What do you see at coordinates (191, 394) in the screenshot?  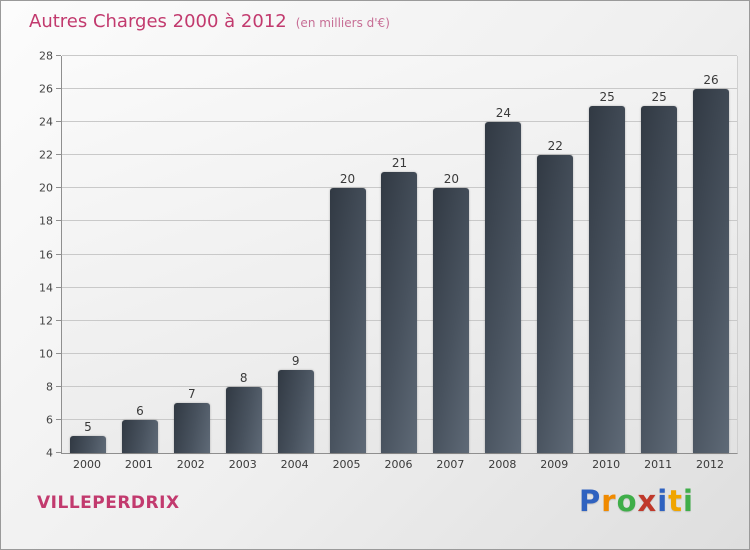 I see `bar-value-label: 7` at bounding box center [191, 394].